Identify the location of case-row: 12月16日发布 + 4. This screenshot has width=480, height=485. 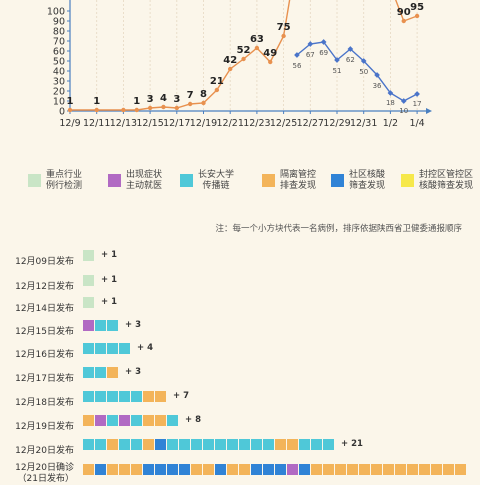
(240, 353).